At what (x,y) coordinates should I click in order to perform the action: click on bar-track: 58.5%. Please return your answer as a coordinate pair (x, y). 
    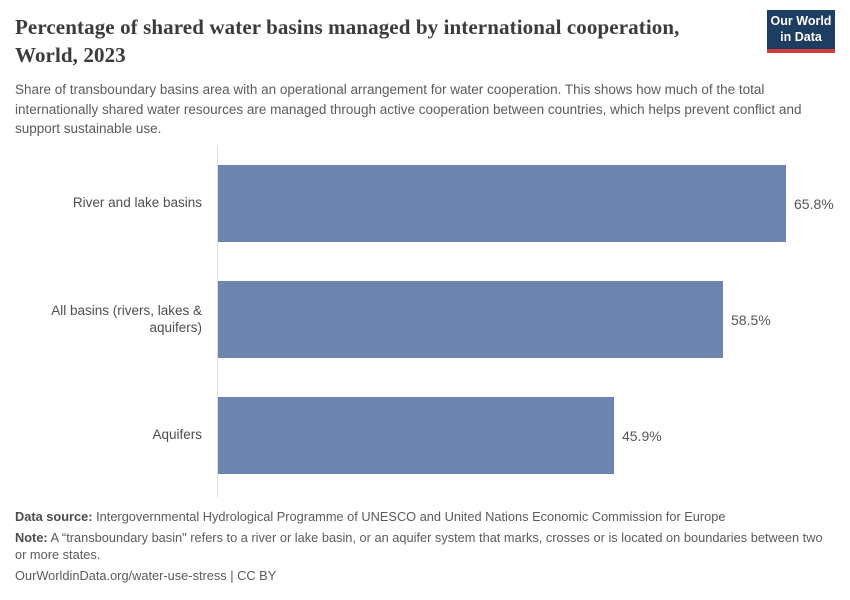
    Looking at the image, I should click on (534, 319).